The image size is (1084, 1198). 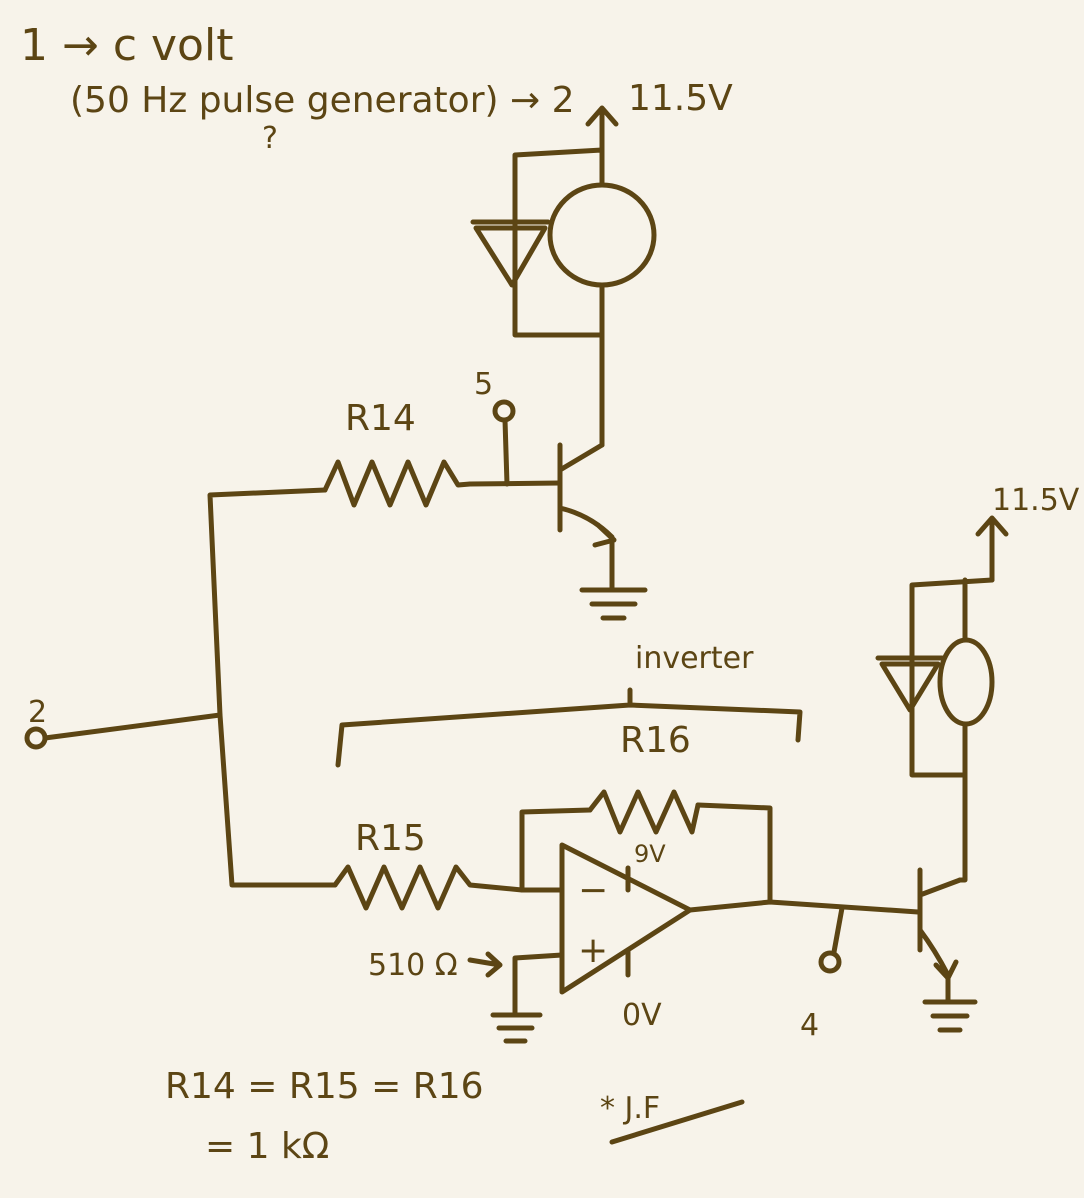 What do you see at coordinates (804, 907) in the screenshot?
I see `wire-opamp-out-to-base` at bounding box center [804, 907].